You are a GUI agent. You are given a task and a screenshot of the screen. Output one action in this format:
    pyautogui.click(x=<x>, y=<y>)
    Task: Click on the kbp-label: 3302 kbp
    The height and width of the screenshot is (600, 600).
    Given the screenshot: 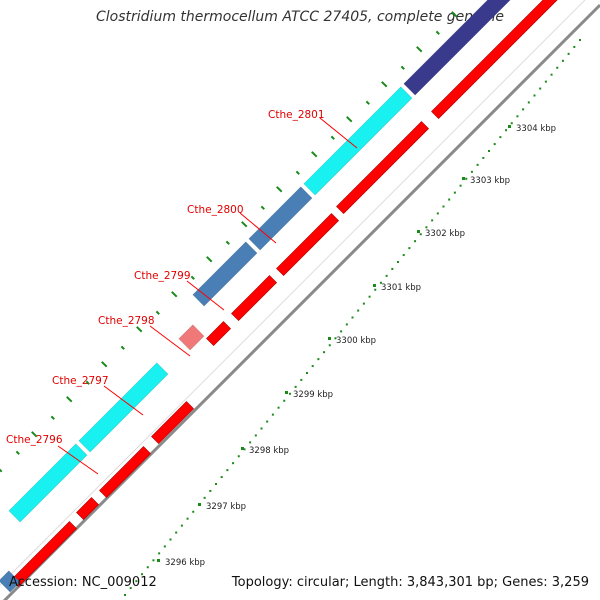 What is the action you would take?
    pyautogui.click(x=445, y=234)
    